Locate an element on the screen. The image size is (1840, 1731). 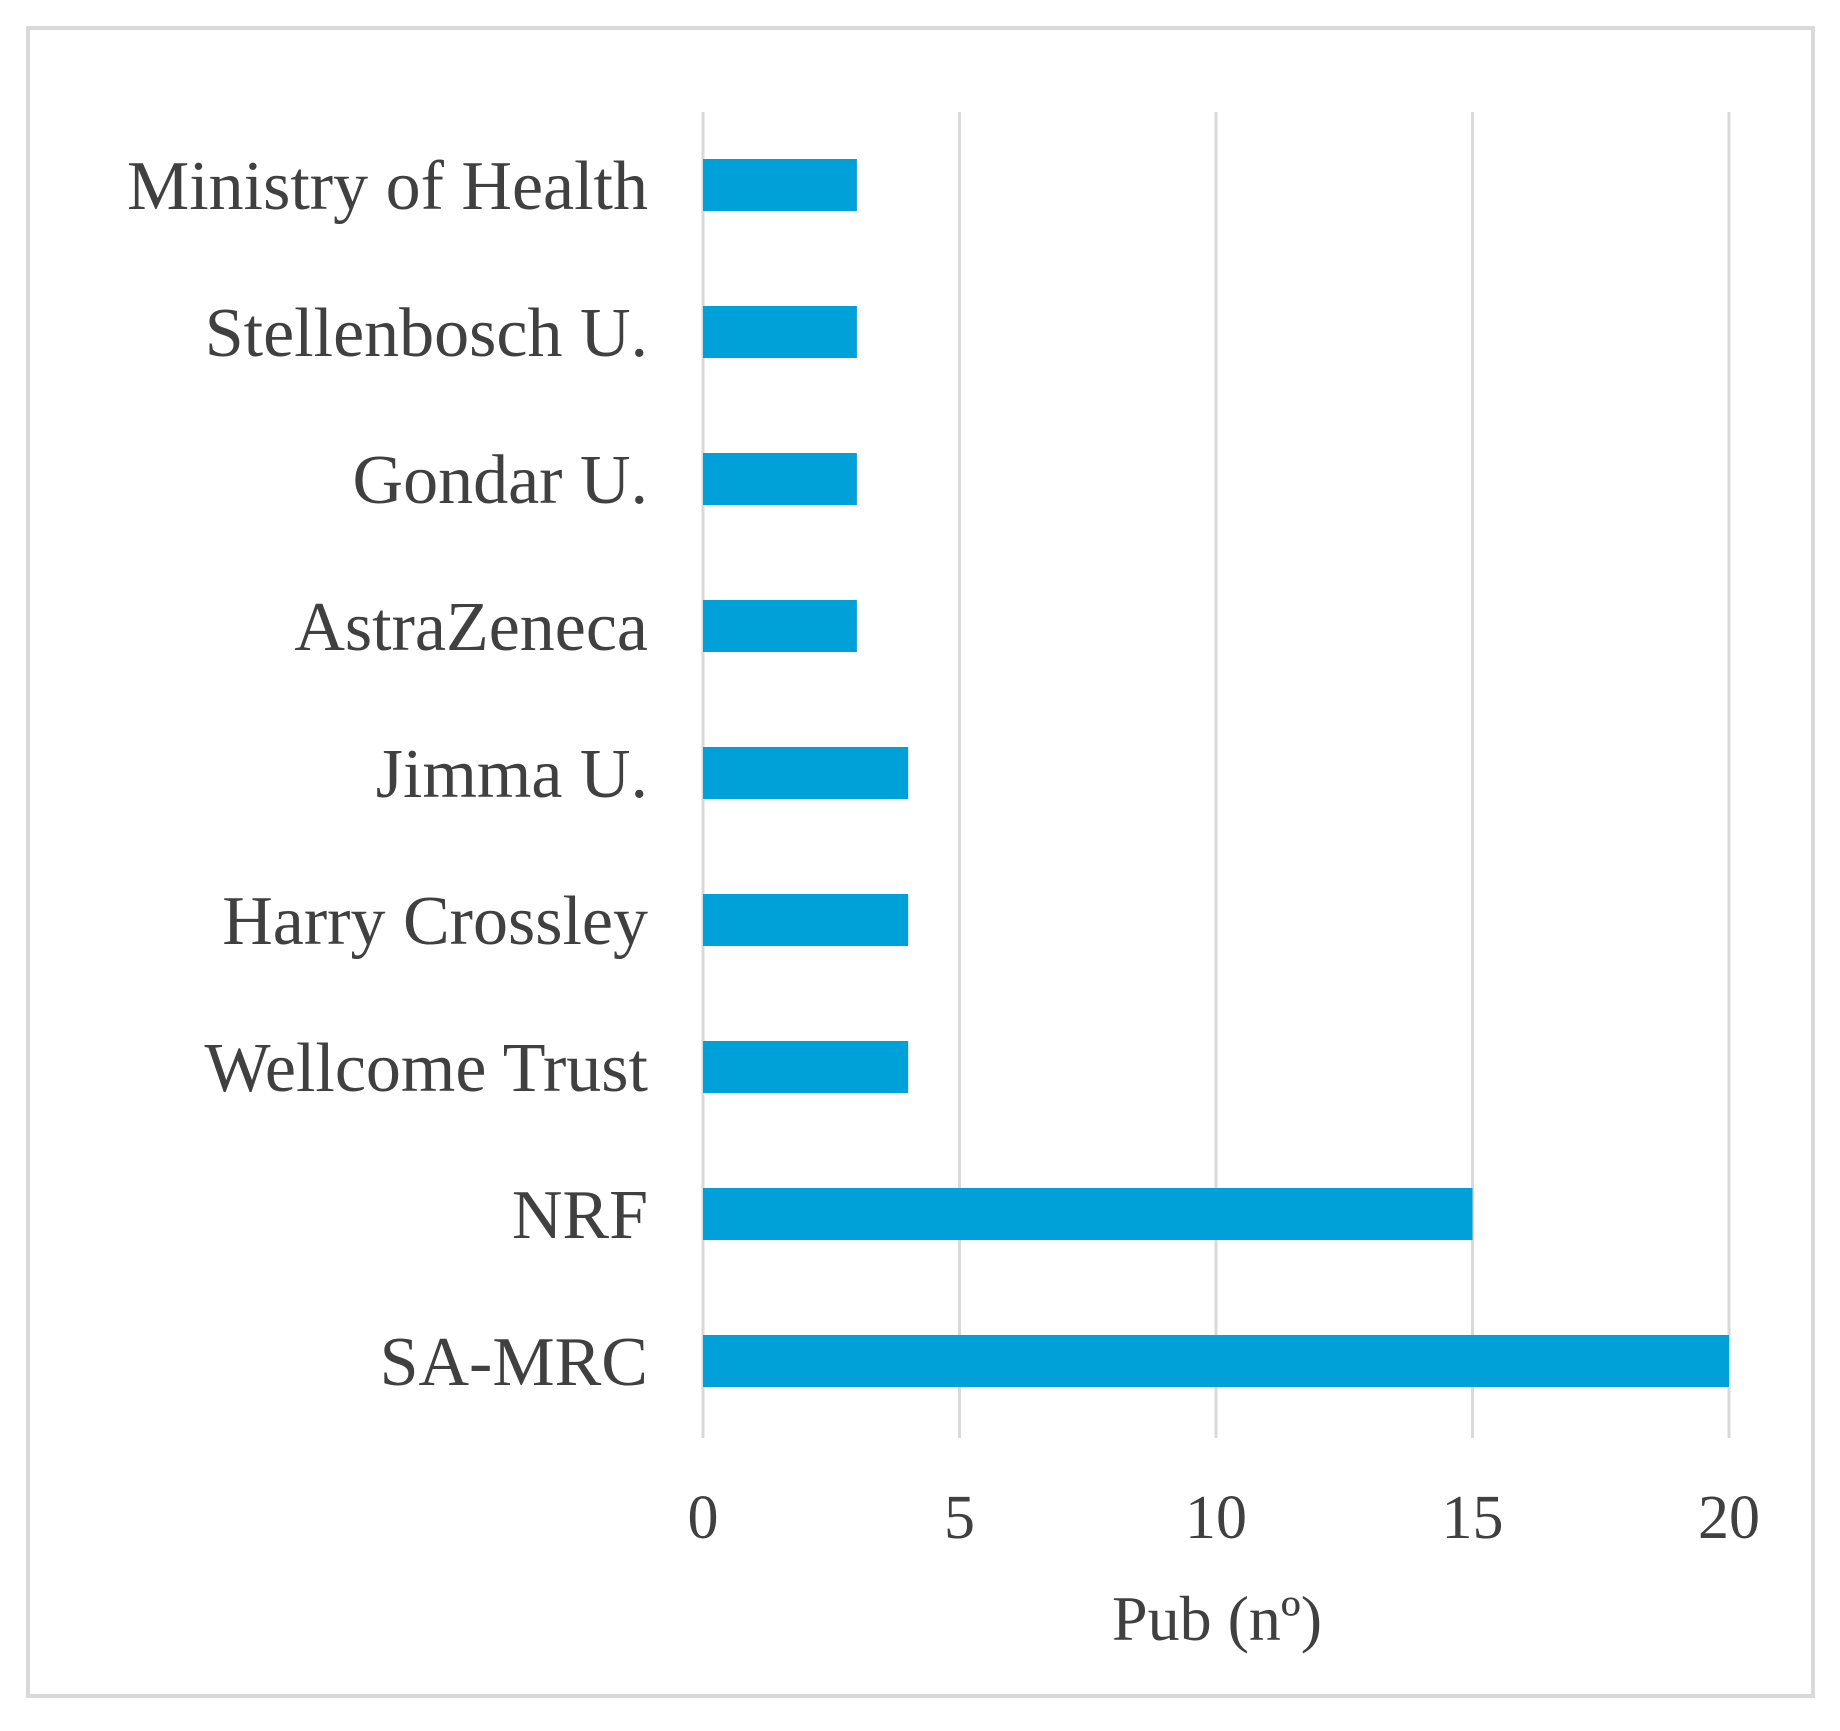
x-tick-label: 10 is located at coordinates (1216, 1518).